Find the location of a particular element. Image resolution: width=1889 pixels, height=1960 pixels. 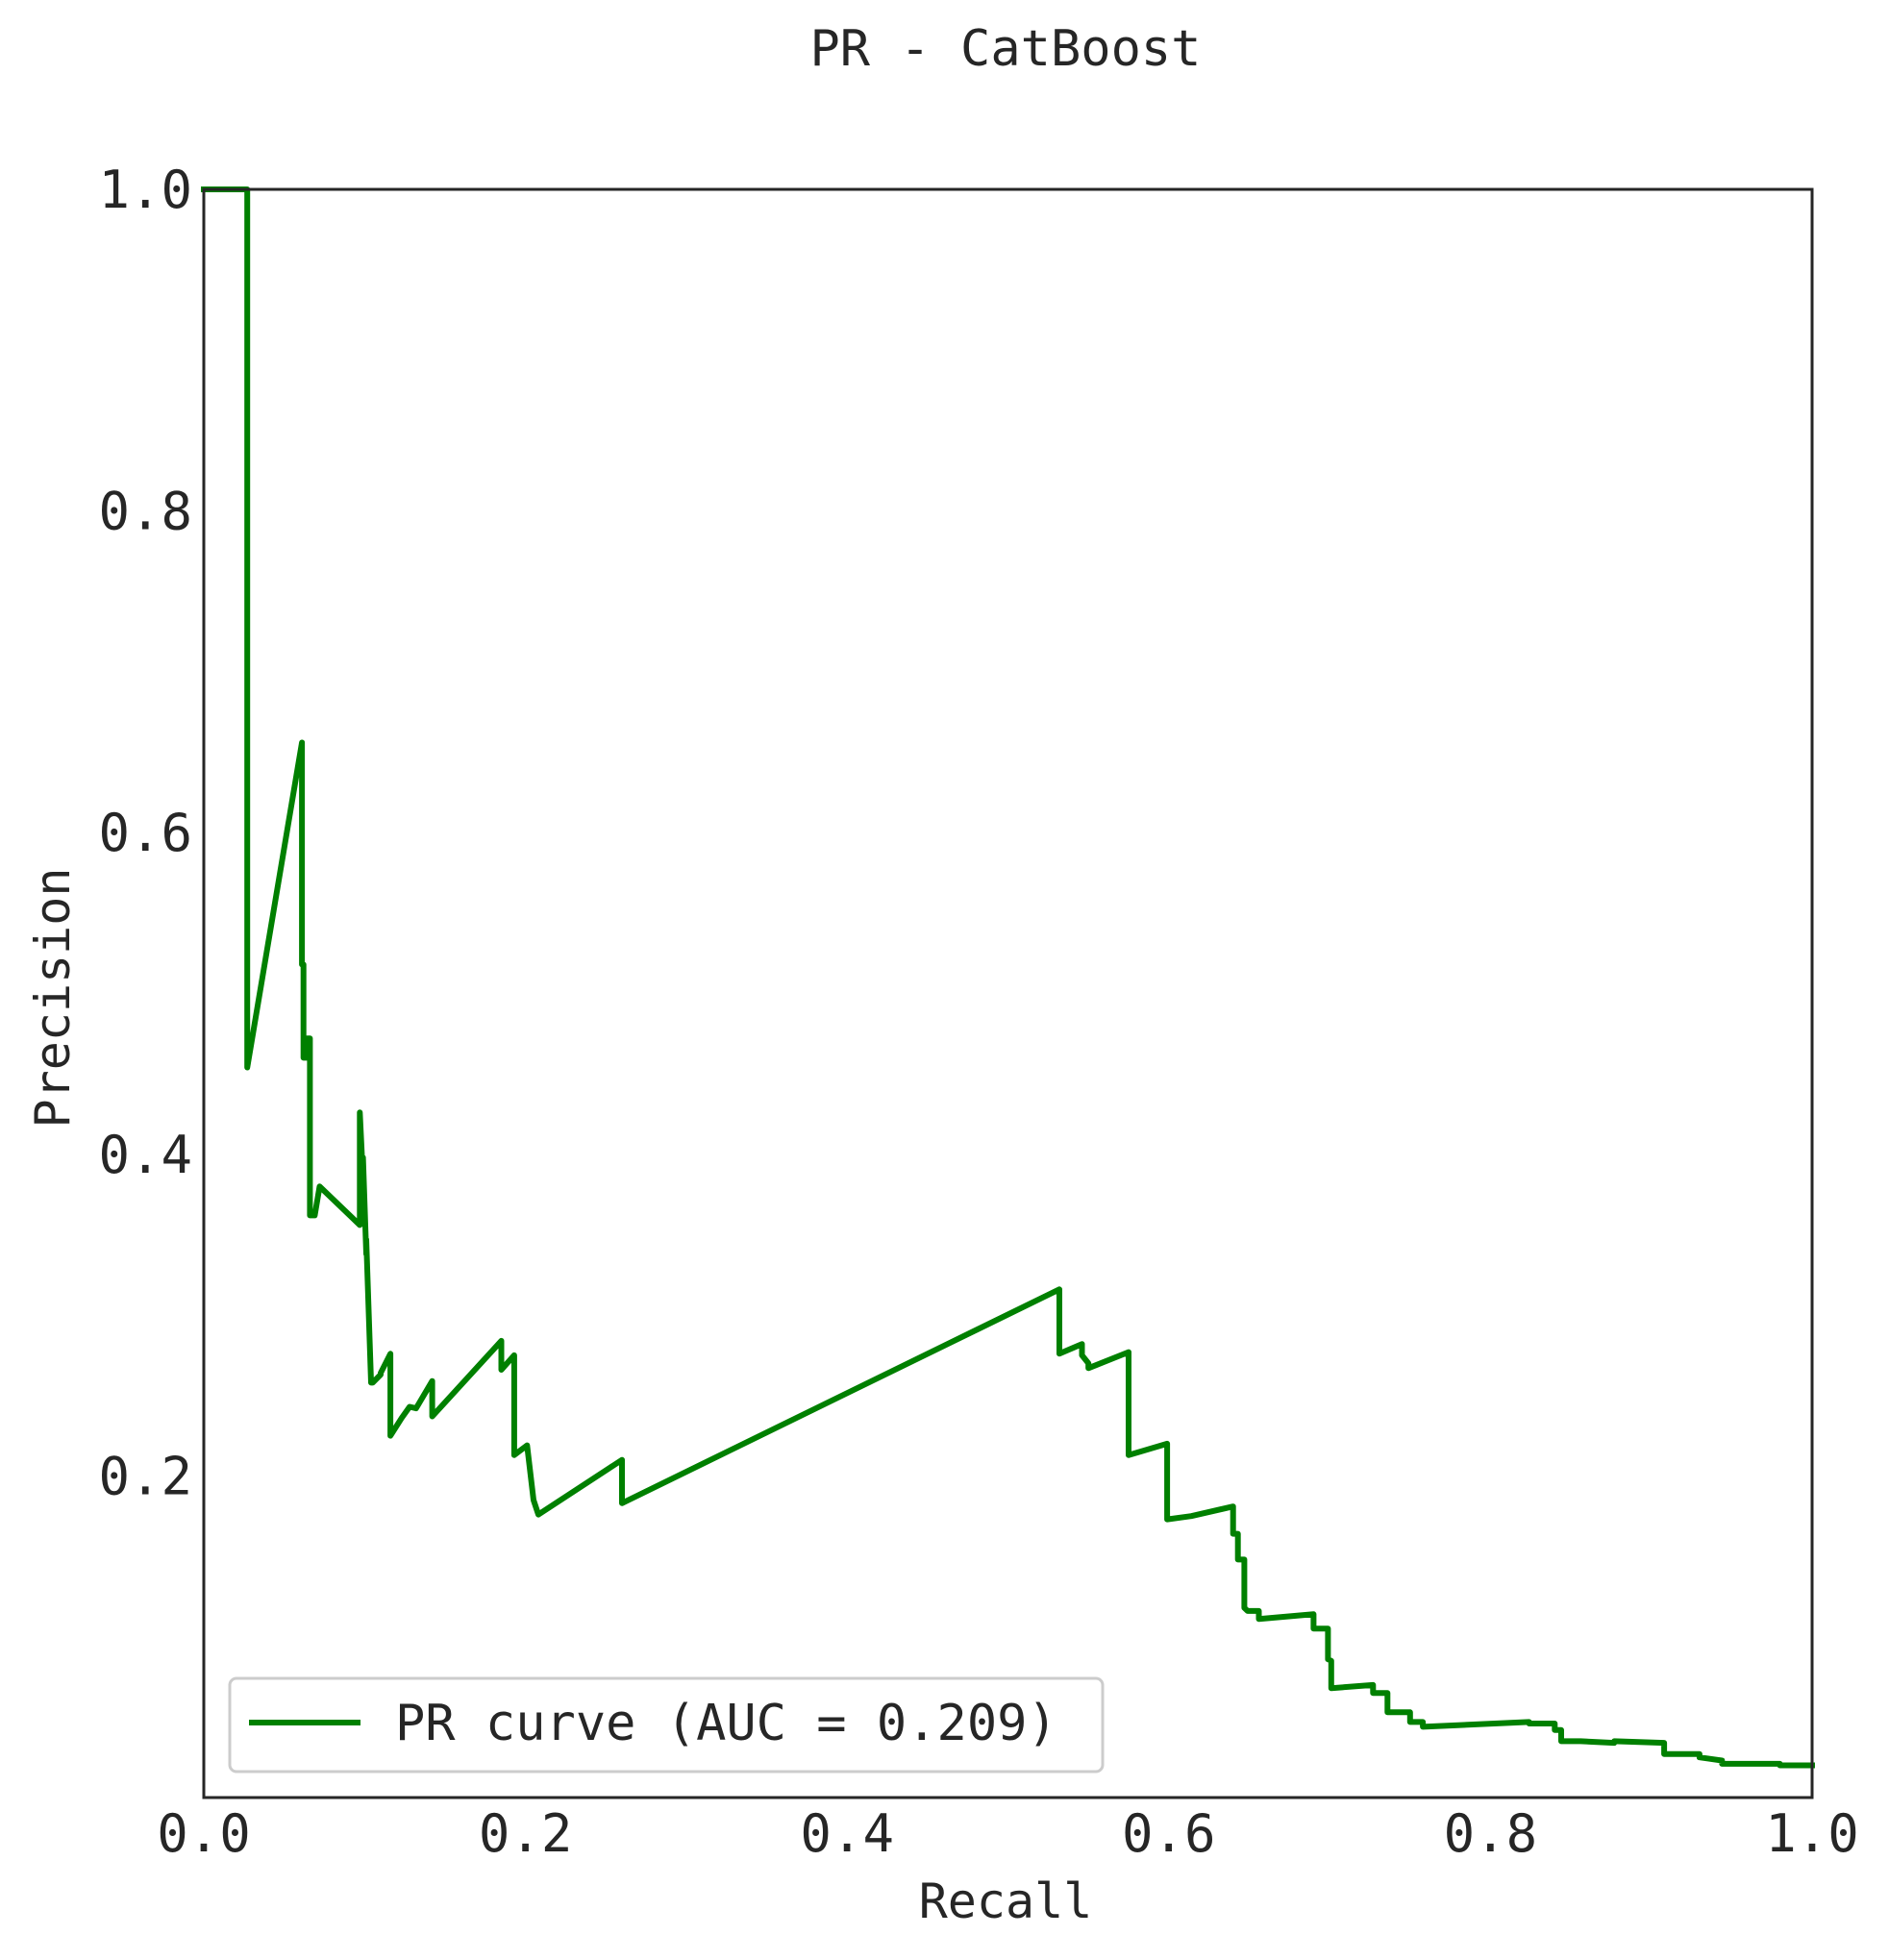

y-tick-labels: 0.2 0.4 0.6 0.8 1.0 is located at coordinates (145, 833).